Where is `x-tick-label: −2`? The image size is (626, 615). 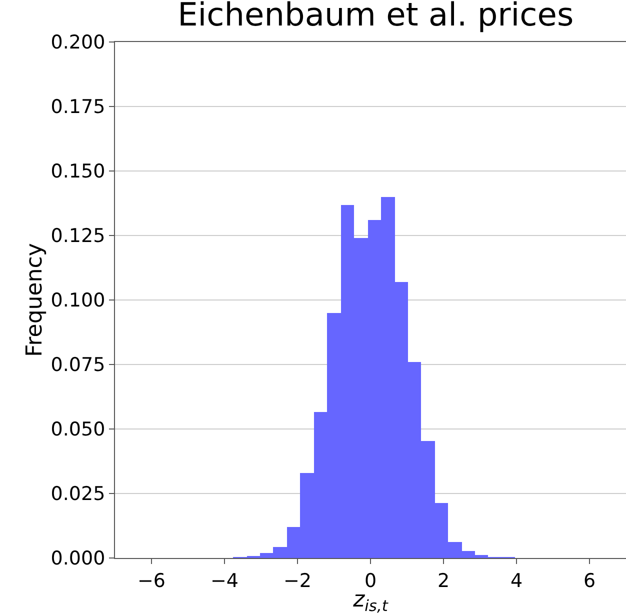 x-tick-label: −2 is located at coordinates (297, 581).